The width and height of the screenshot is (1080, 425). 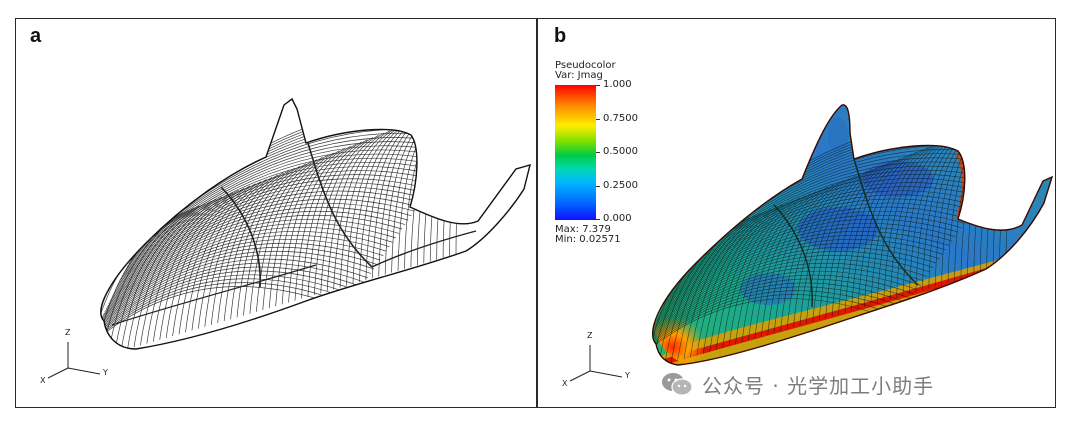 I want to click on legend-variable: Var: Jmag, so click(x=579, y=75).